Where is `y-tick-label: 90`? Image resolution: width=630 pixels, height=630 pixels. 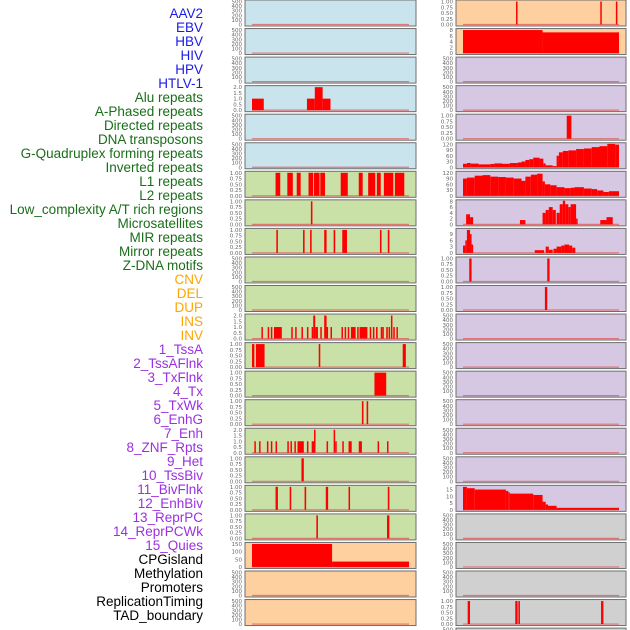 y-tick-label: 90 is located at coordinates (449, 180).